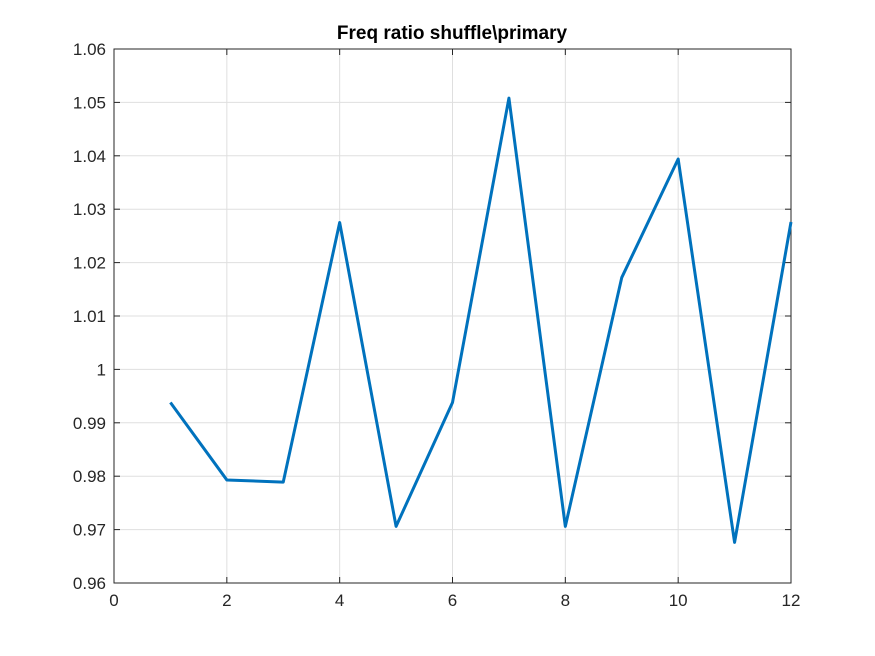 Image resolution: width=875 pixels, height=656 pixels. I want to click on y-tick-label: 0.97, so click(89, 530).